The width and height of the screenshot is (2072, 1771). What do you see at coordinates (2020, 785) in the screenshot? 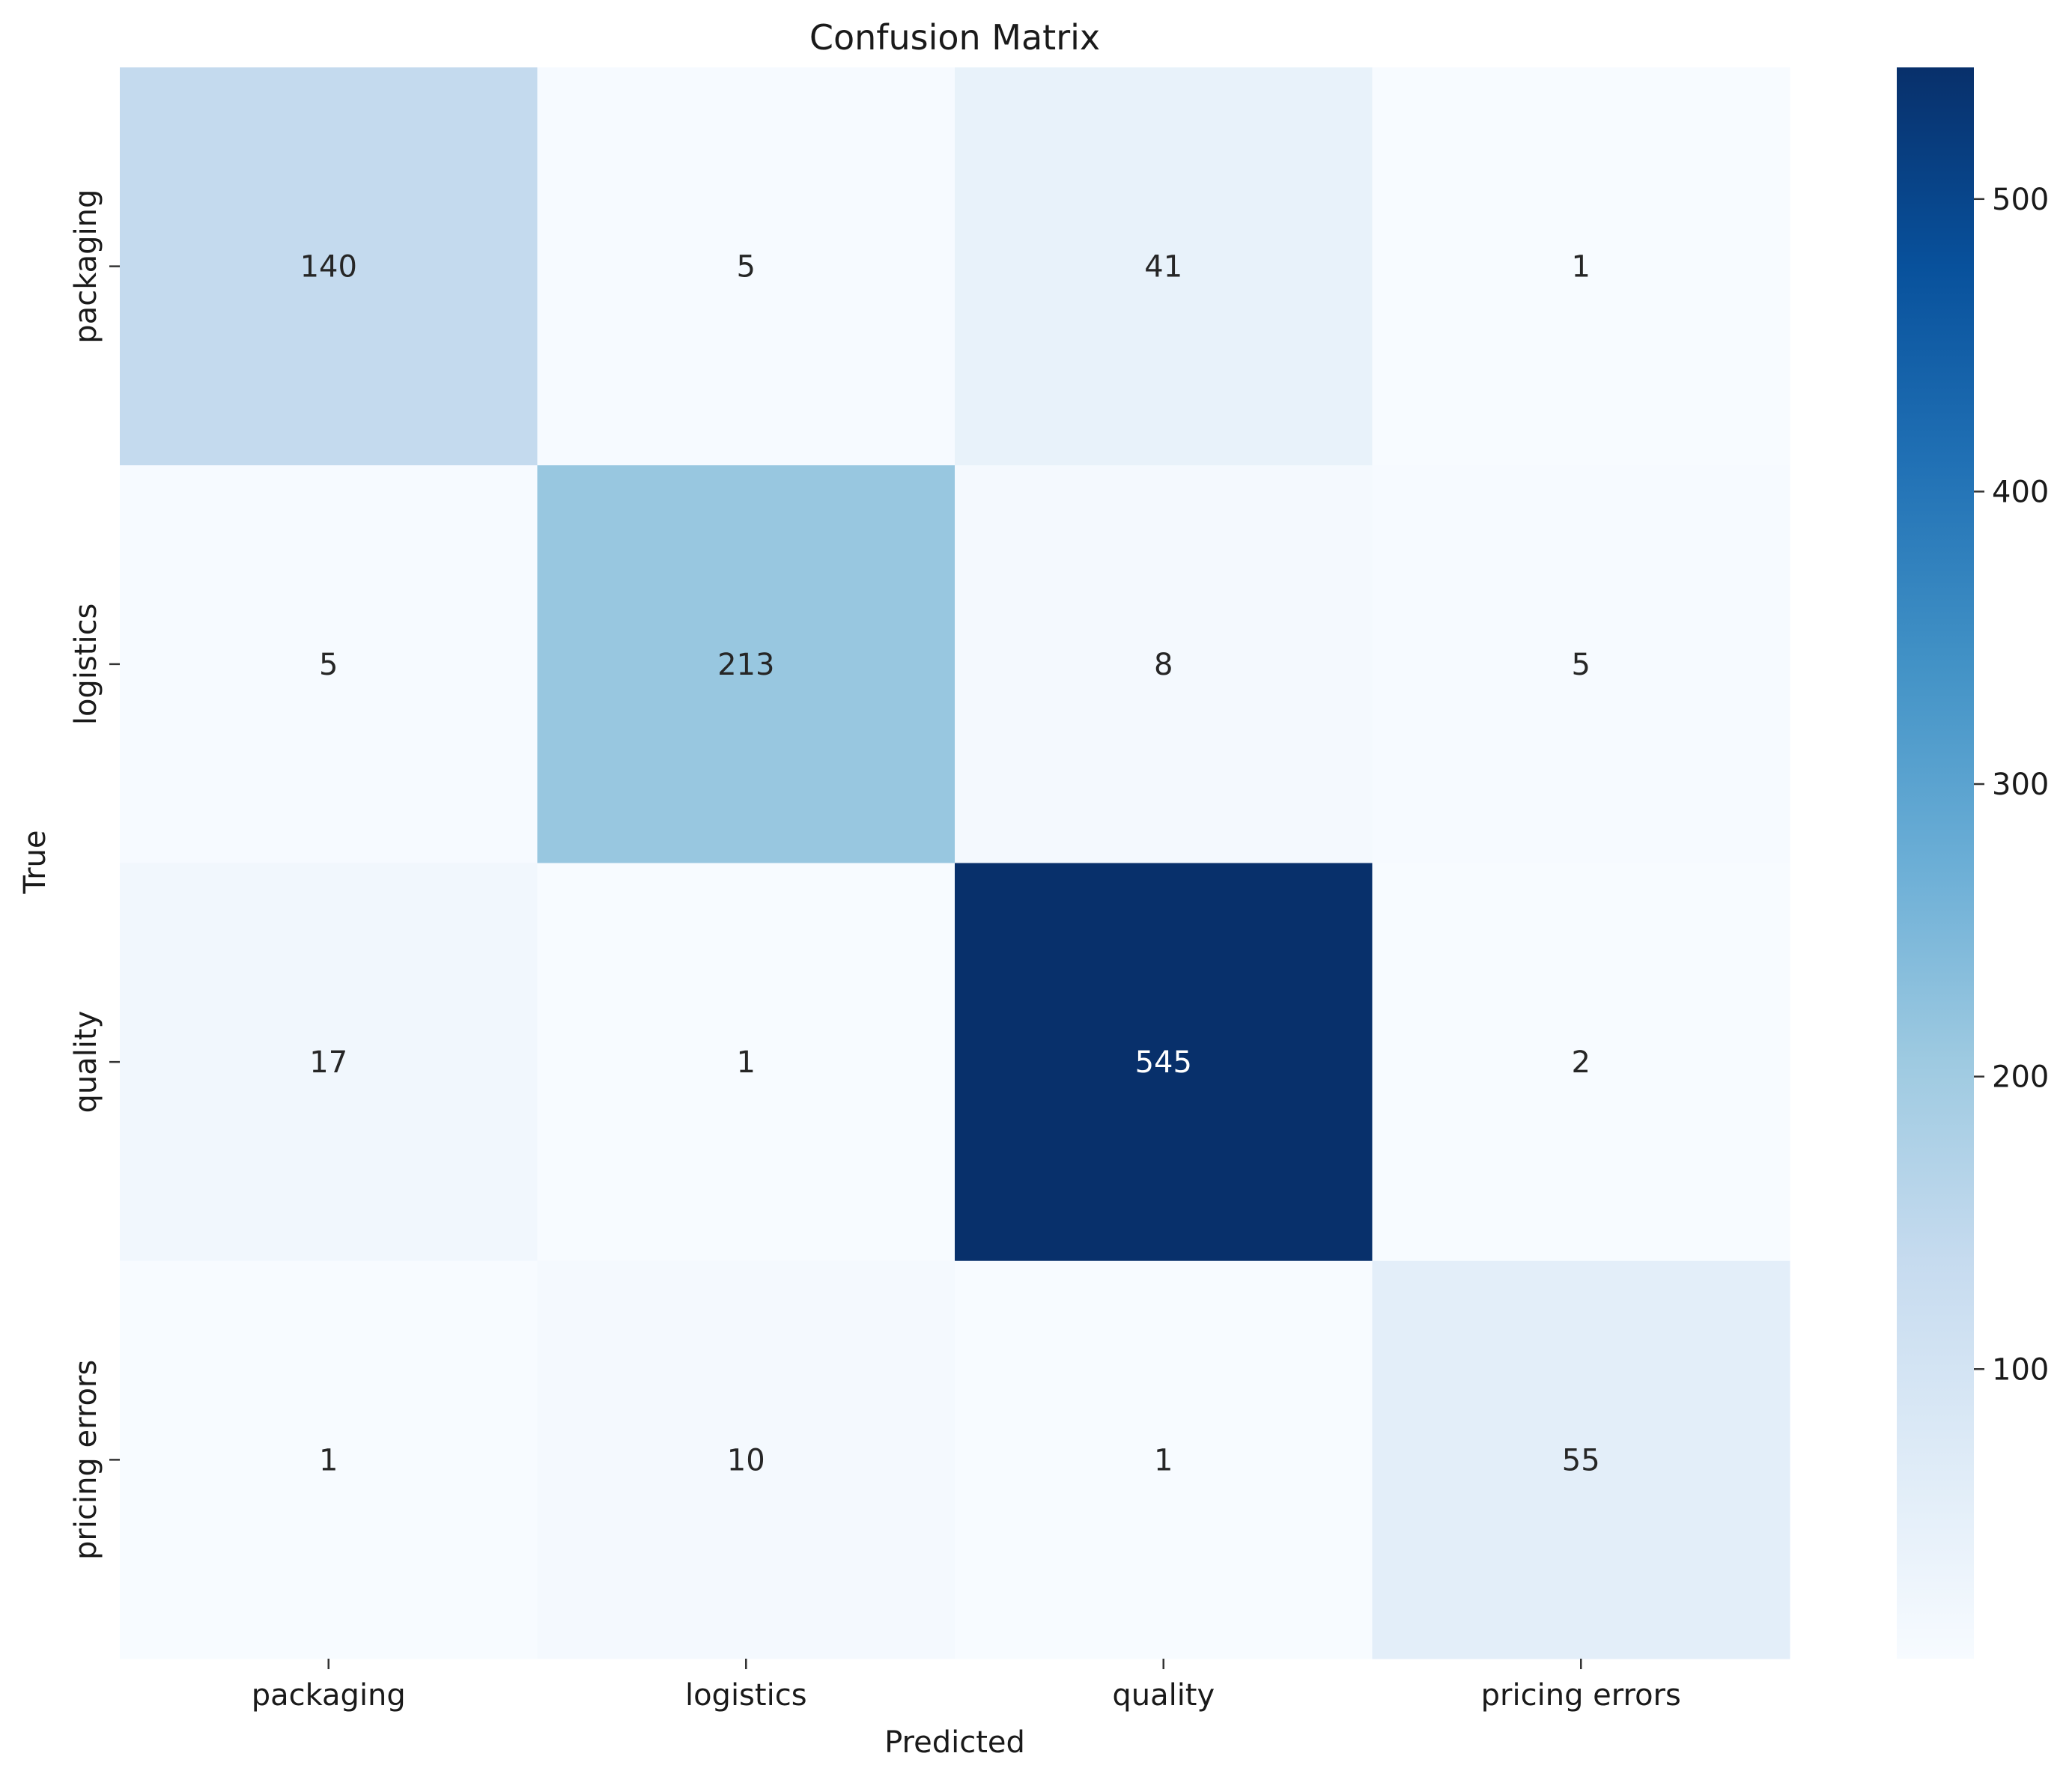
I see `colorbar-tick-label: 300` at bounding box center [2020, 785].